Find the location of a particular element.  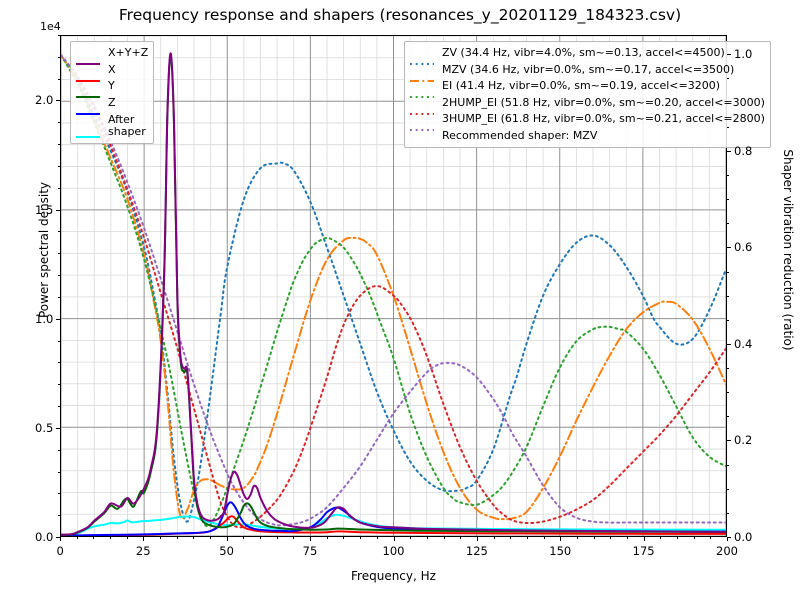

psd-legend: X+Y+Z X Y Z After shaper is located at coordinates (112, 92).